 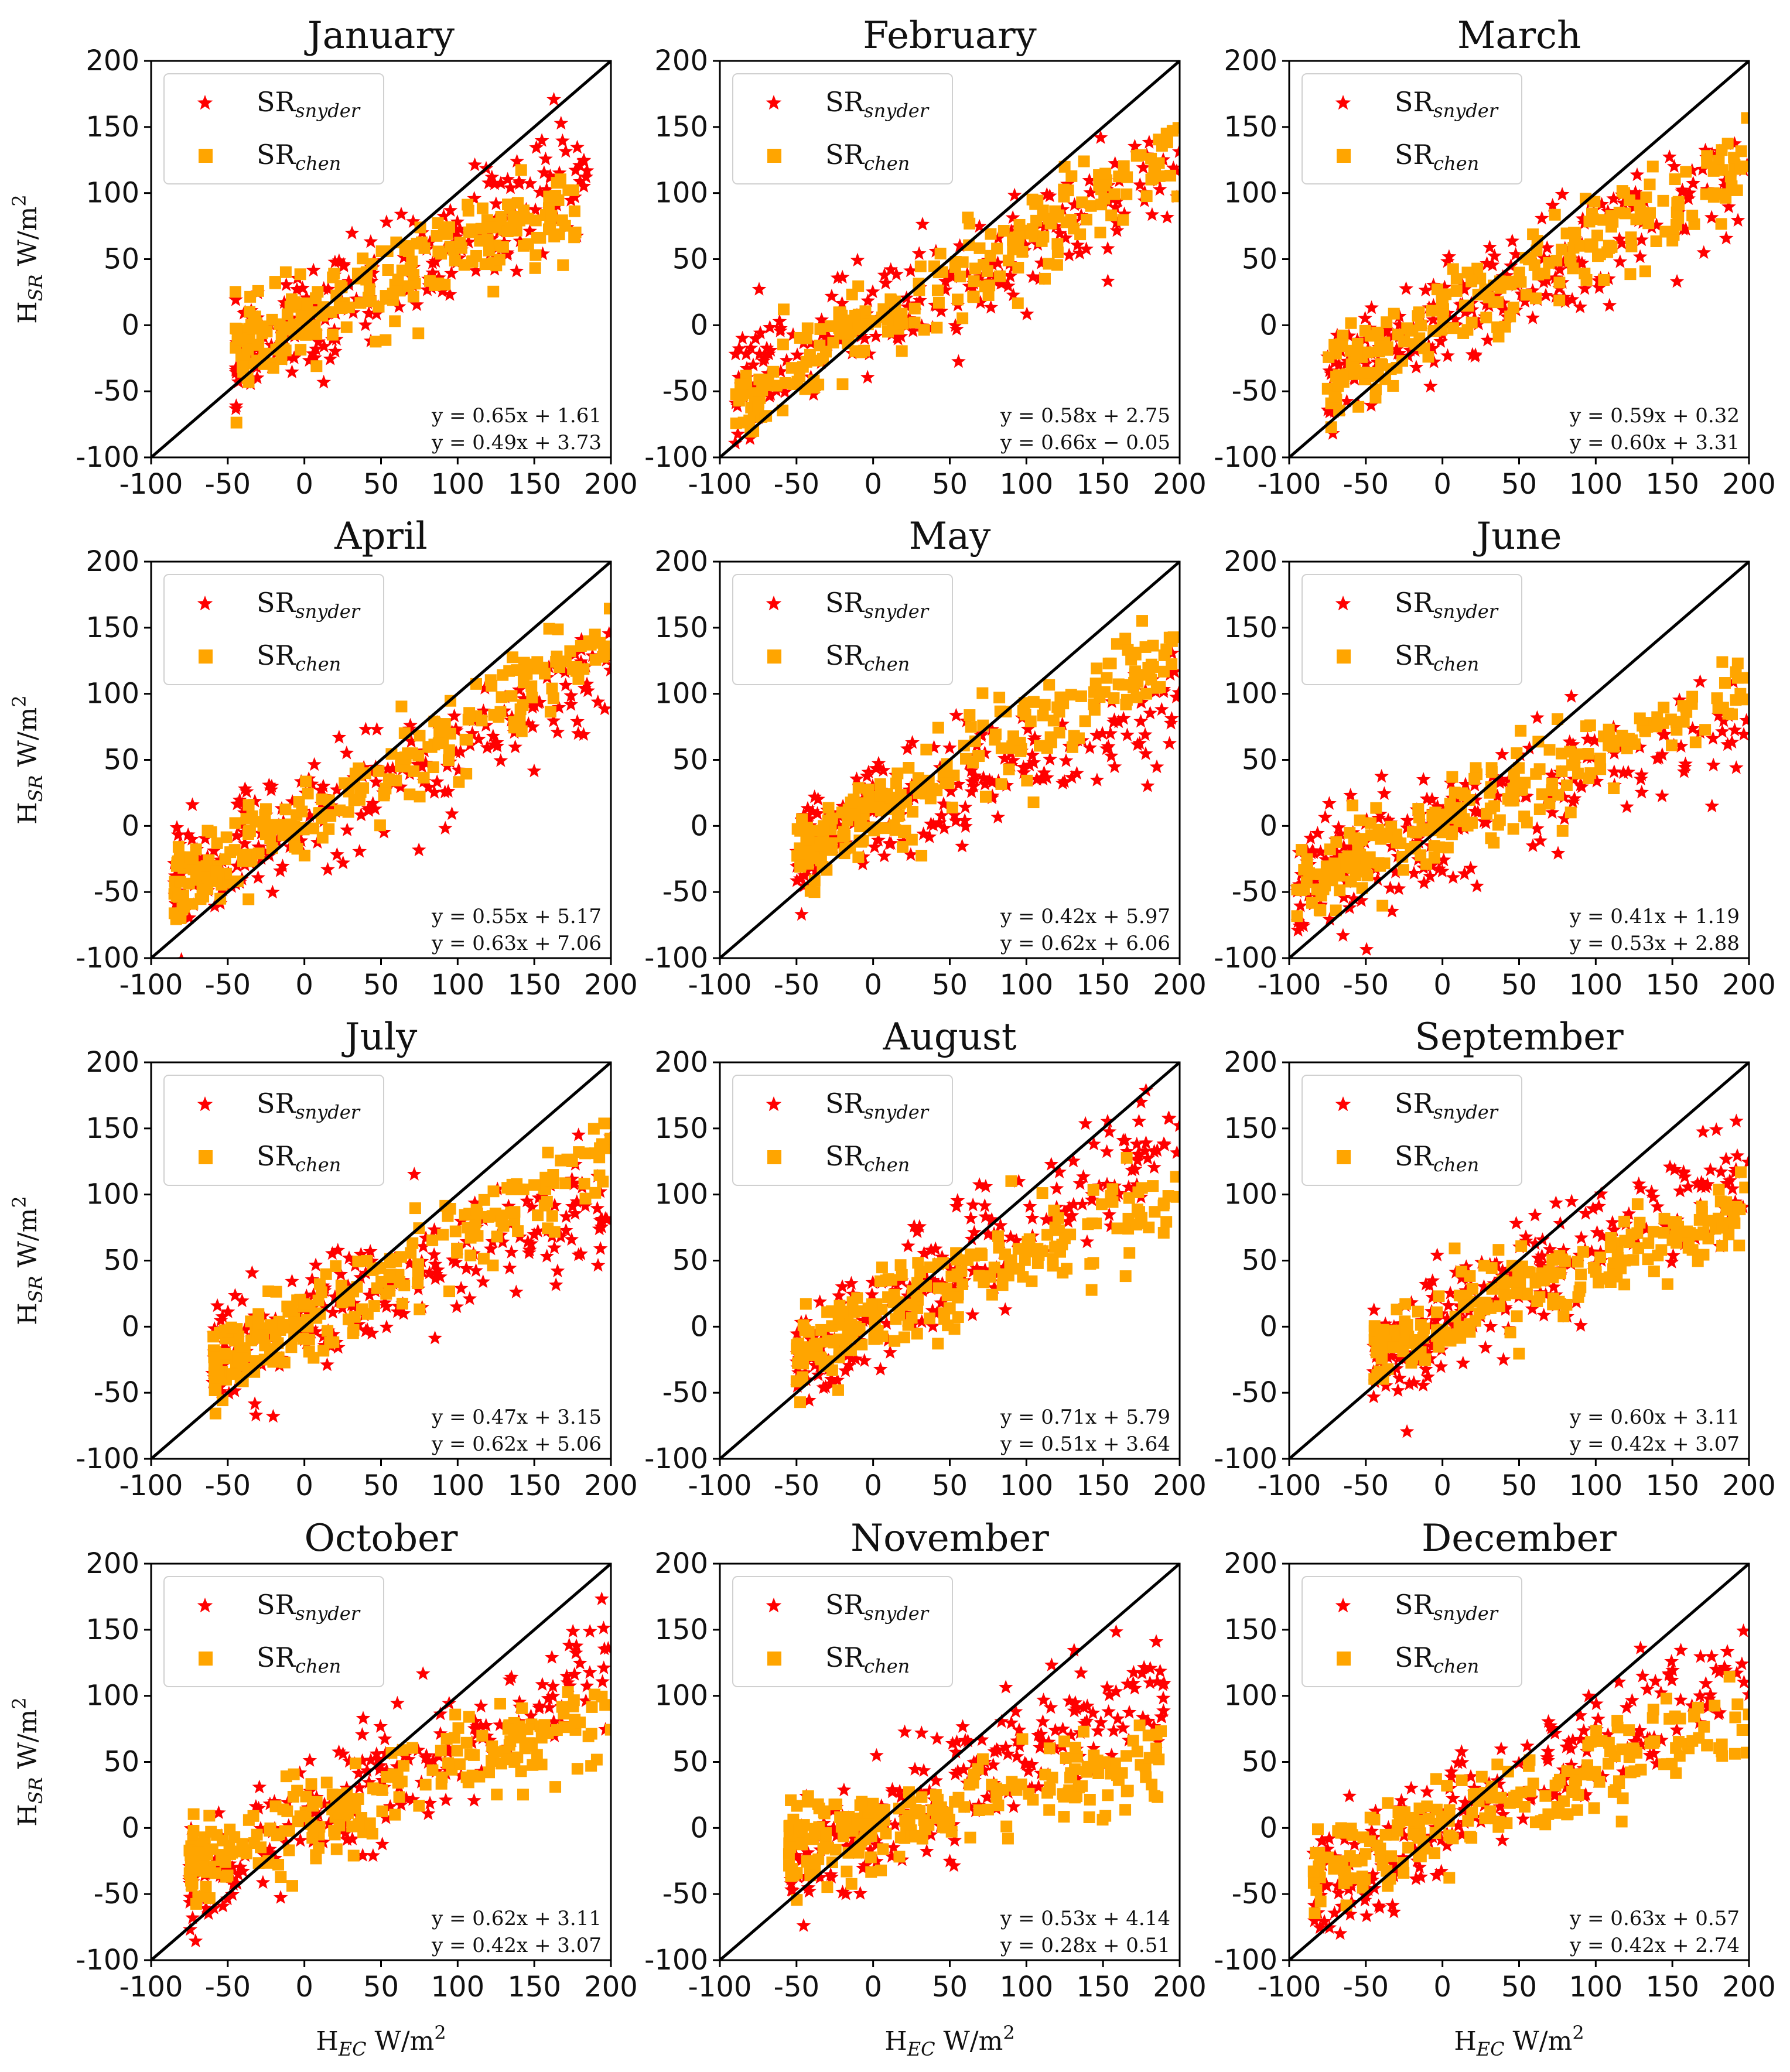 I want to click on equation-chen: y = 0.66x − 0.05, so click(x=1085, y=442).